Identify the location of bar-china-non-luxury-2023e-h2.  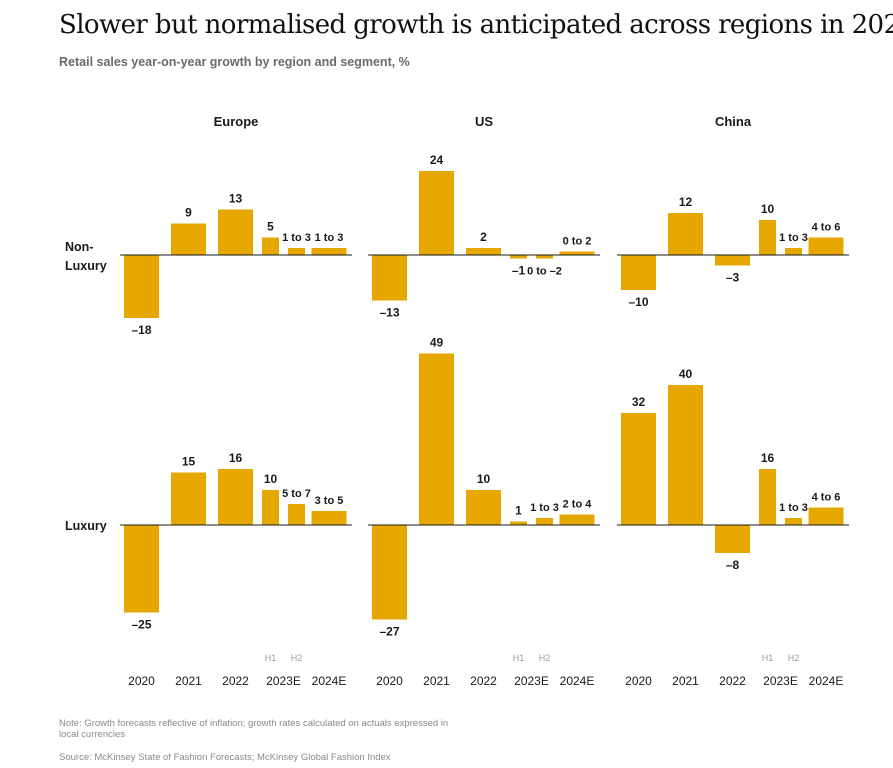
(793, 251).